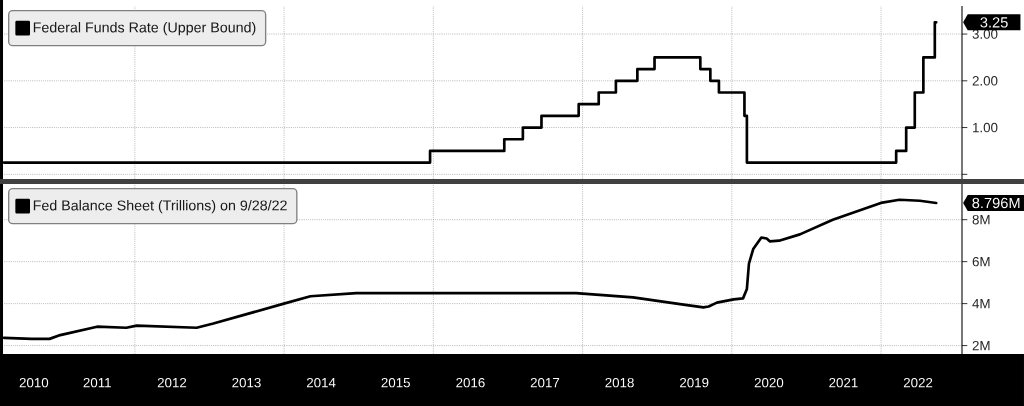 This screenshot has width=1024, height=406. I want to click on text: 3.25, so click(994, 22).